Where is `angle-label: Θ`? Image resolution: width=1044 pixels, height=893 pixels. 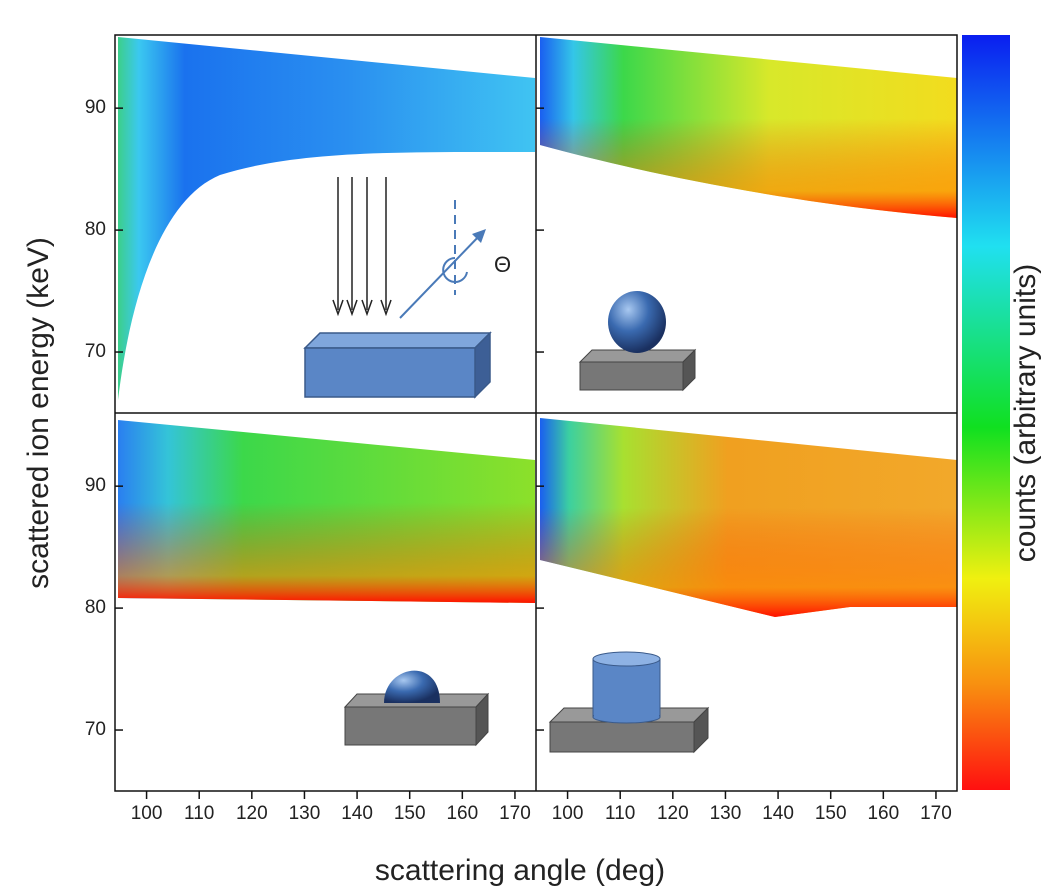
angle-label: Θ is located at coordinates (502, 264).